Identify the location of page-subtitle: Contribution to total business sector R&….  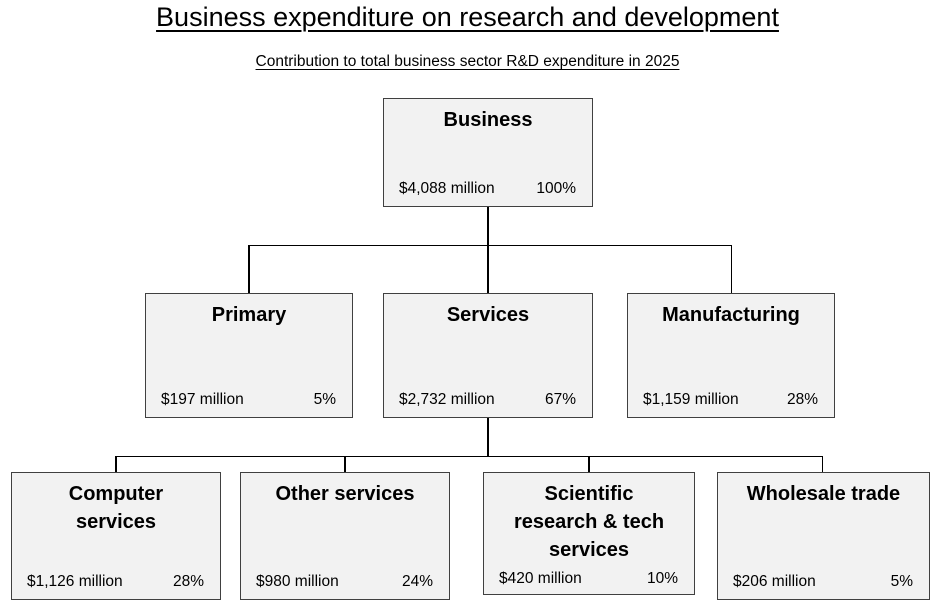
(467, 61).